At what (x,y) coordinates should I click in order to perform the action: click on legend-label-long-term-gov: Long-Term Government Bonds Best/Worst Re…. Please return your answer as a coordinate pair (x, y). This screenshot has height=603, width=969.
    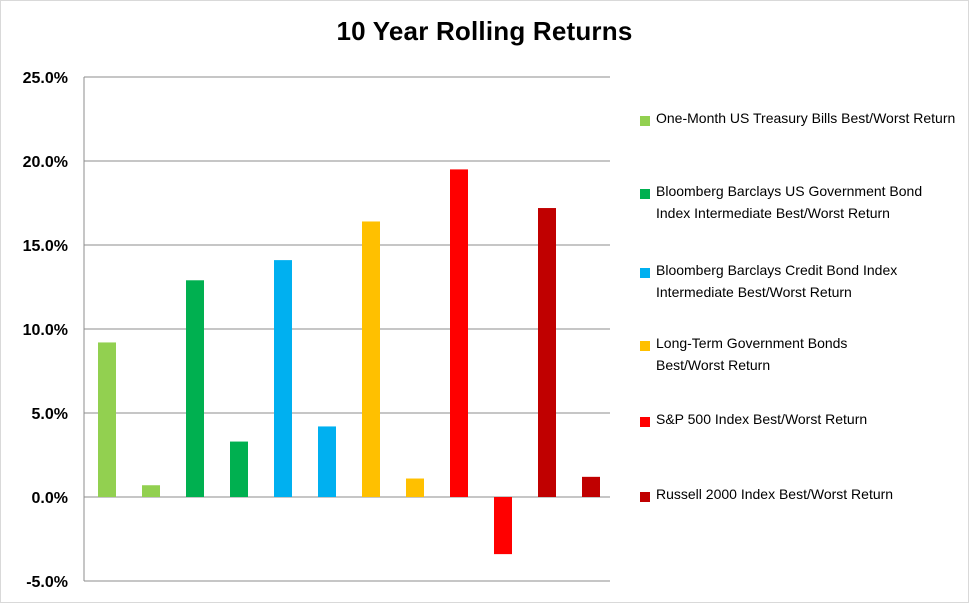
    Looking at the image, I should click on (752, 354).